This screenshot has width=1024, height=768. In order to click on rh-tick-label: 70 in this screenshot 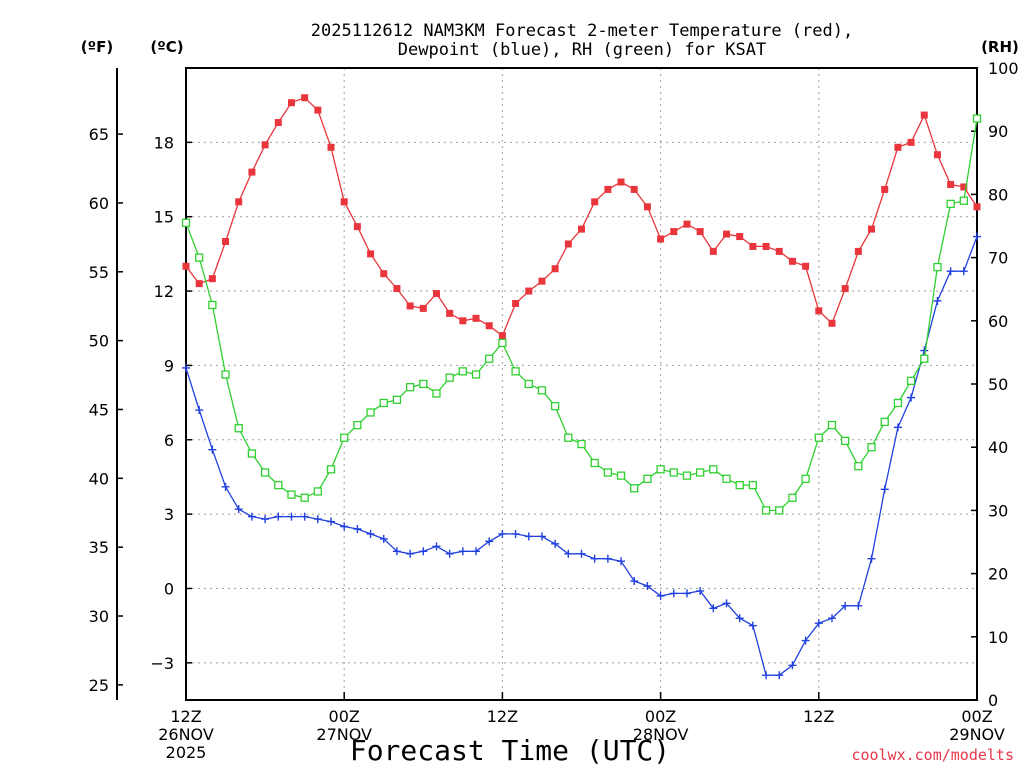, I will do `click(998, 258)`.